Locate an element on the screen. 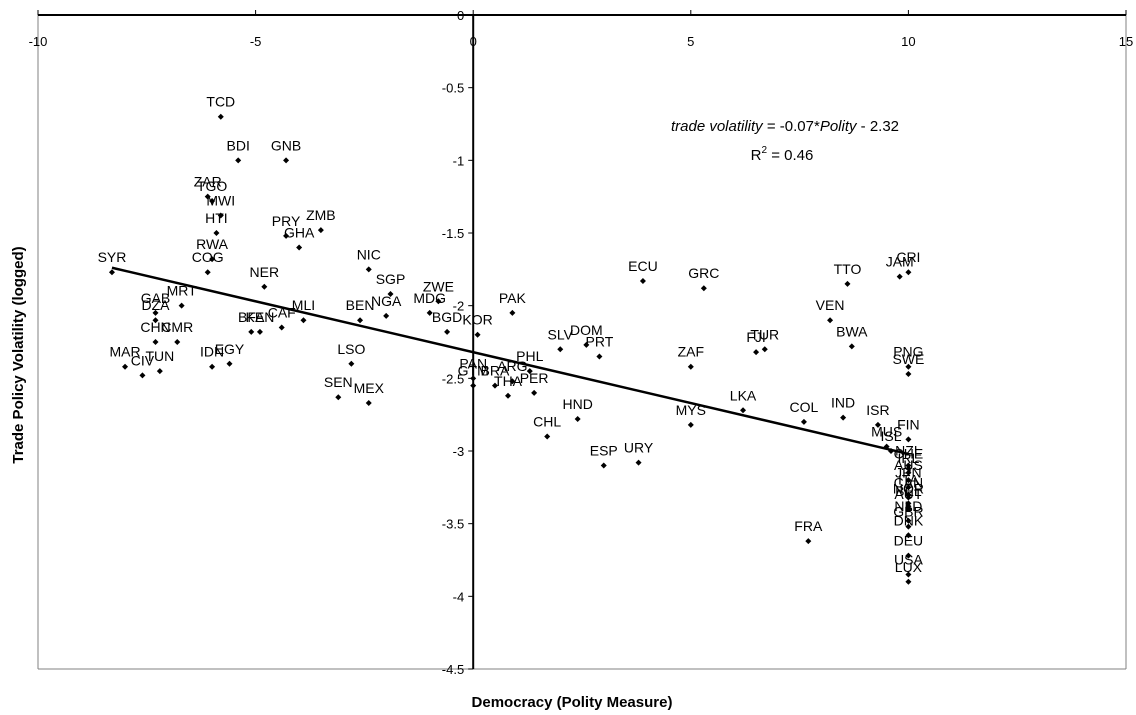 Image resolution: width=1136 pixels, height=715 pixels. data-point-isl is located at coordinates (890, 451).